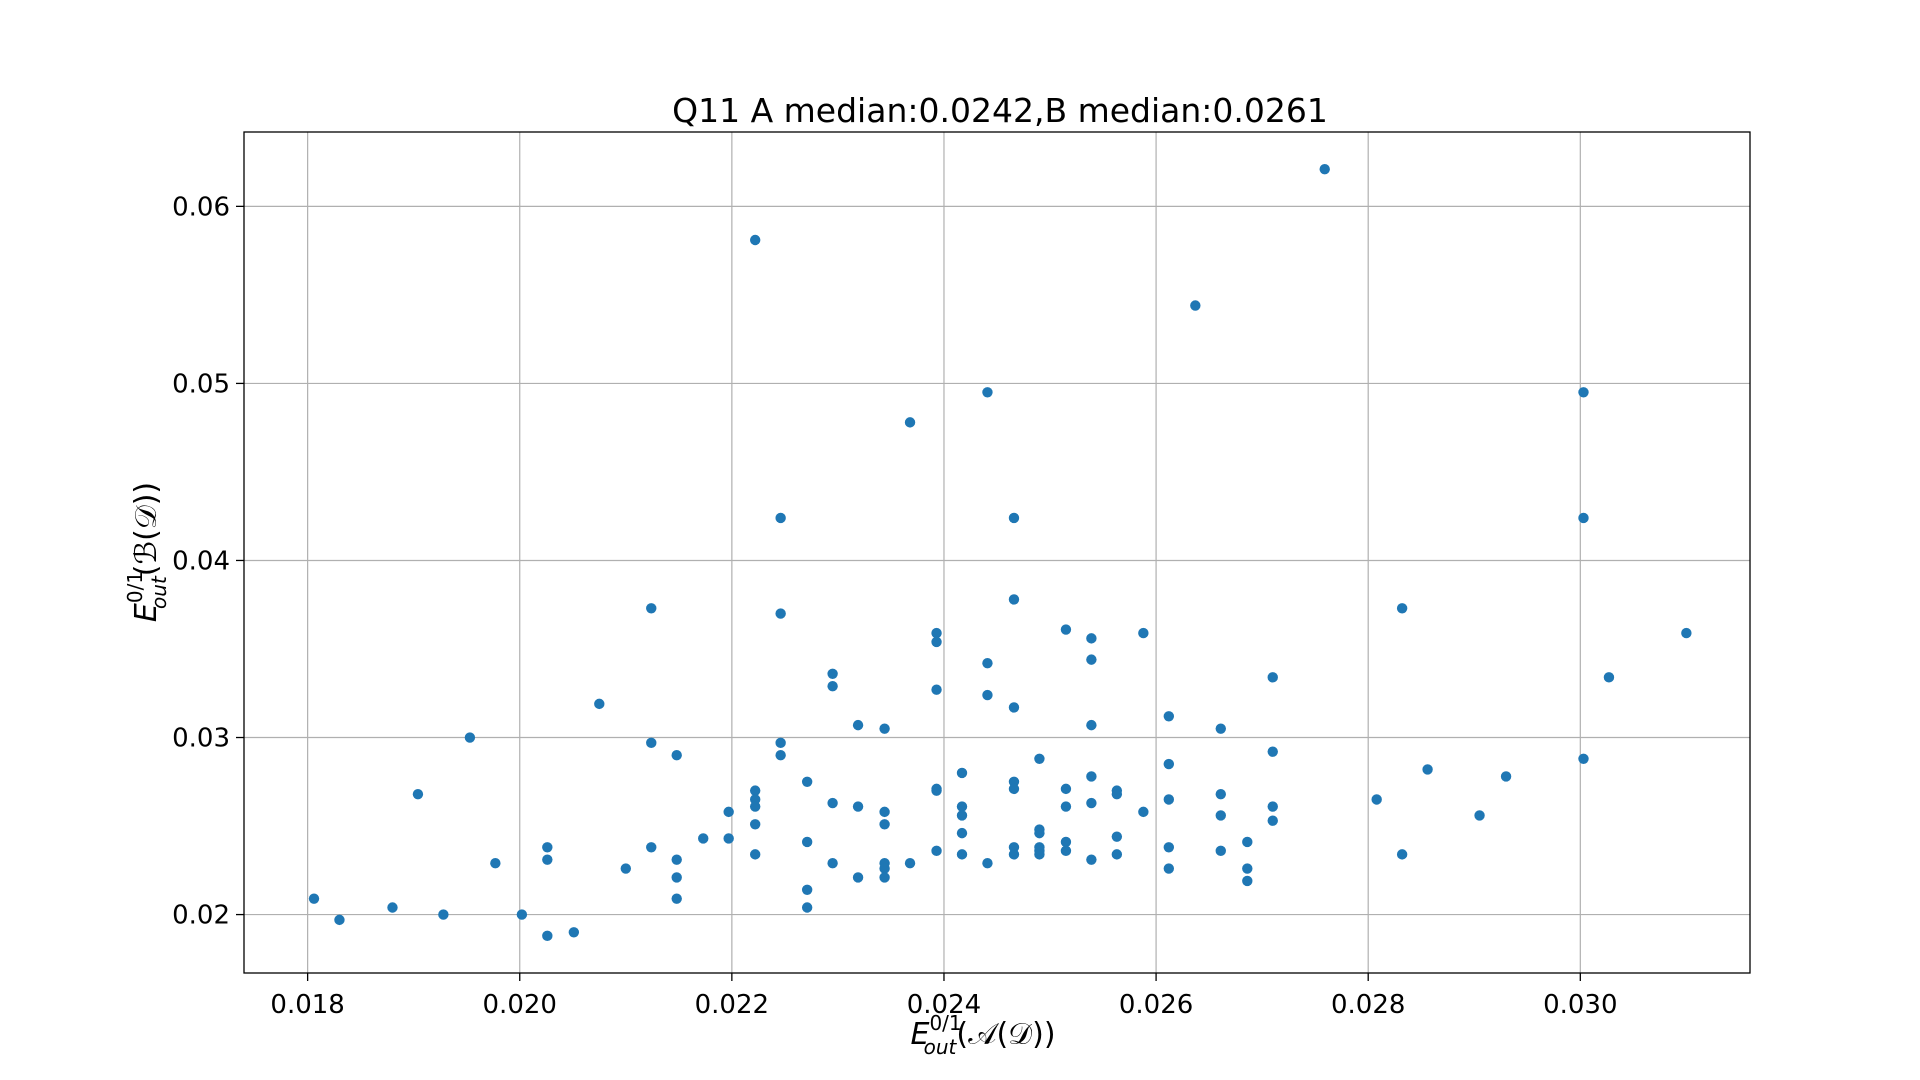 This screenshot has width=1920, height=1080. I want to click on x-tick-label: 0.030, so click(1580, 1005).